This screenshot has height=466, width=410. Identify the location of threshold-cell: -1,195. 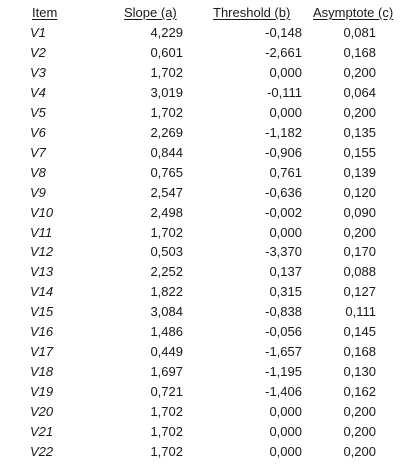
(283, 372).